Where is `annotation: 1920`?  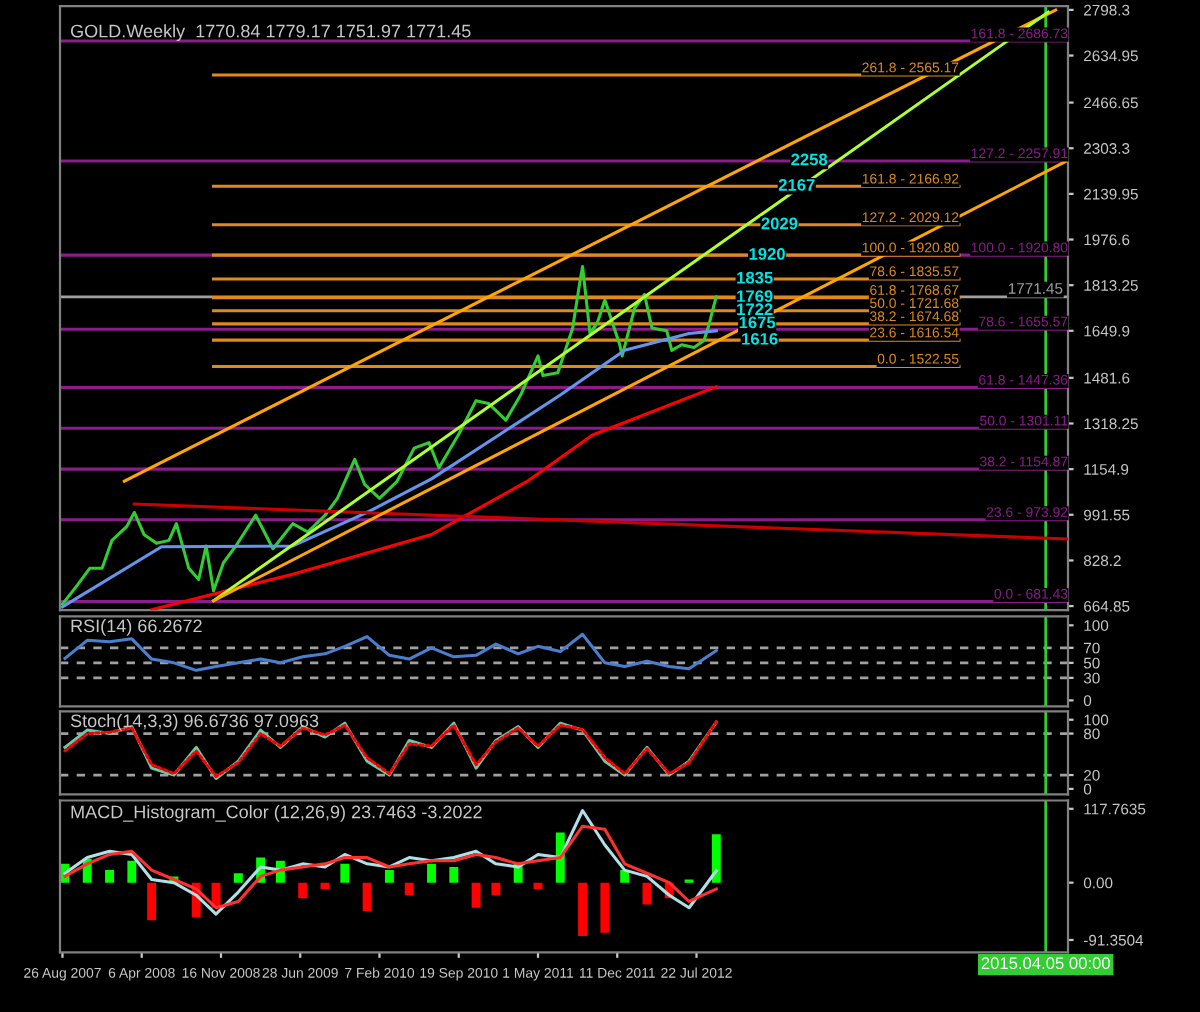 annotation: 1920 is located at coordinates (767, 254).